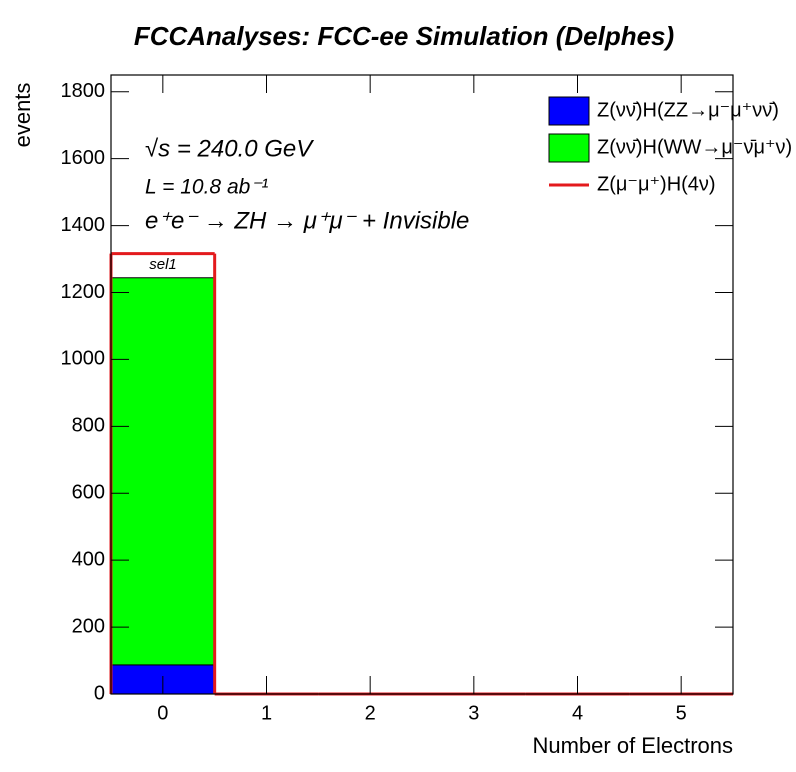 This screenshot has height=772, width=796. I want to click on y-tick-label: 1200, so click(83, 292).